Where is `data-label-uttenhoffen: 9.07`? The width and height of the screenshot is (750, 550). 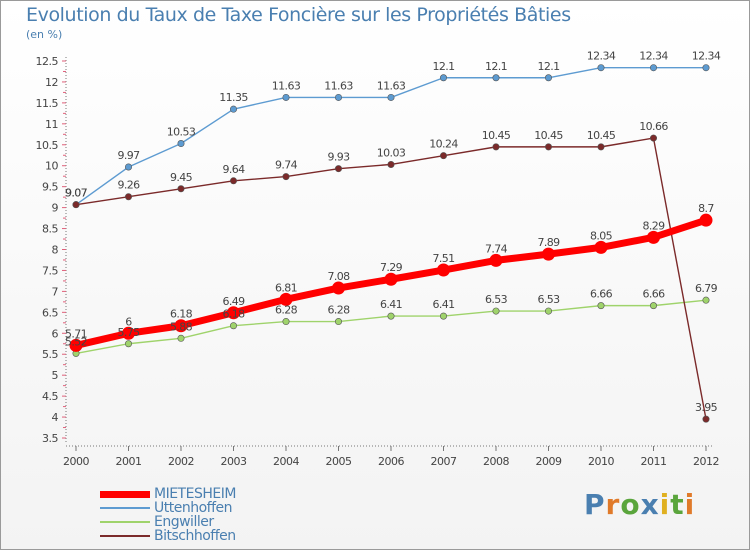
data-label-uttenhoffen: 9.07 is located at coordinates (76, 193).